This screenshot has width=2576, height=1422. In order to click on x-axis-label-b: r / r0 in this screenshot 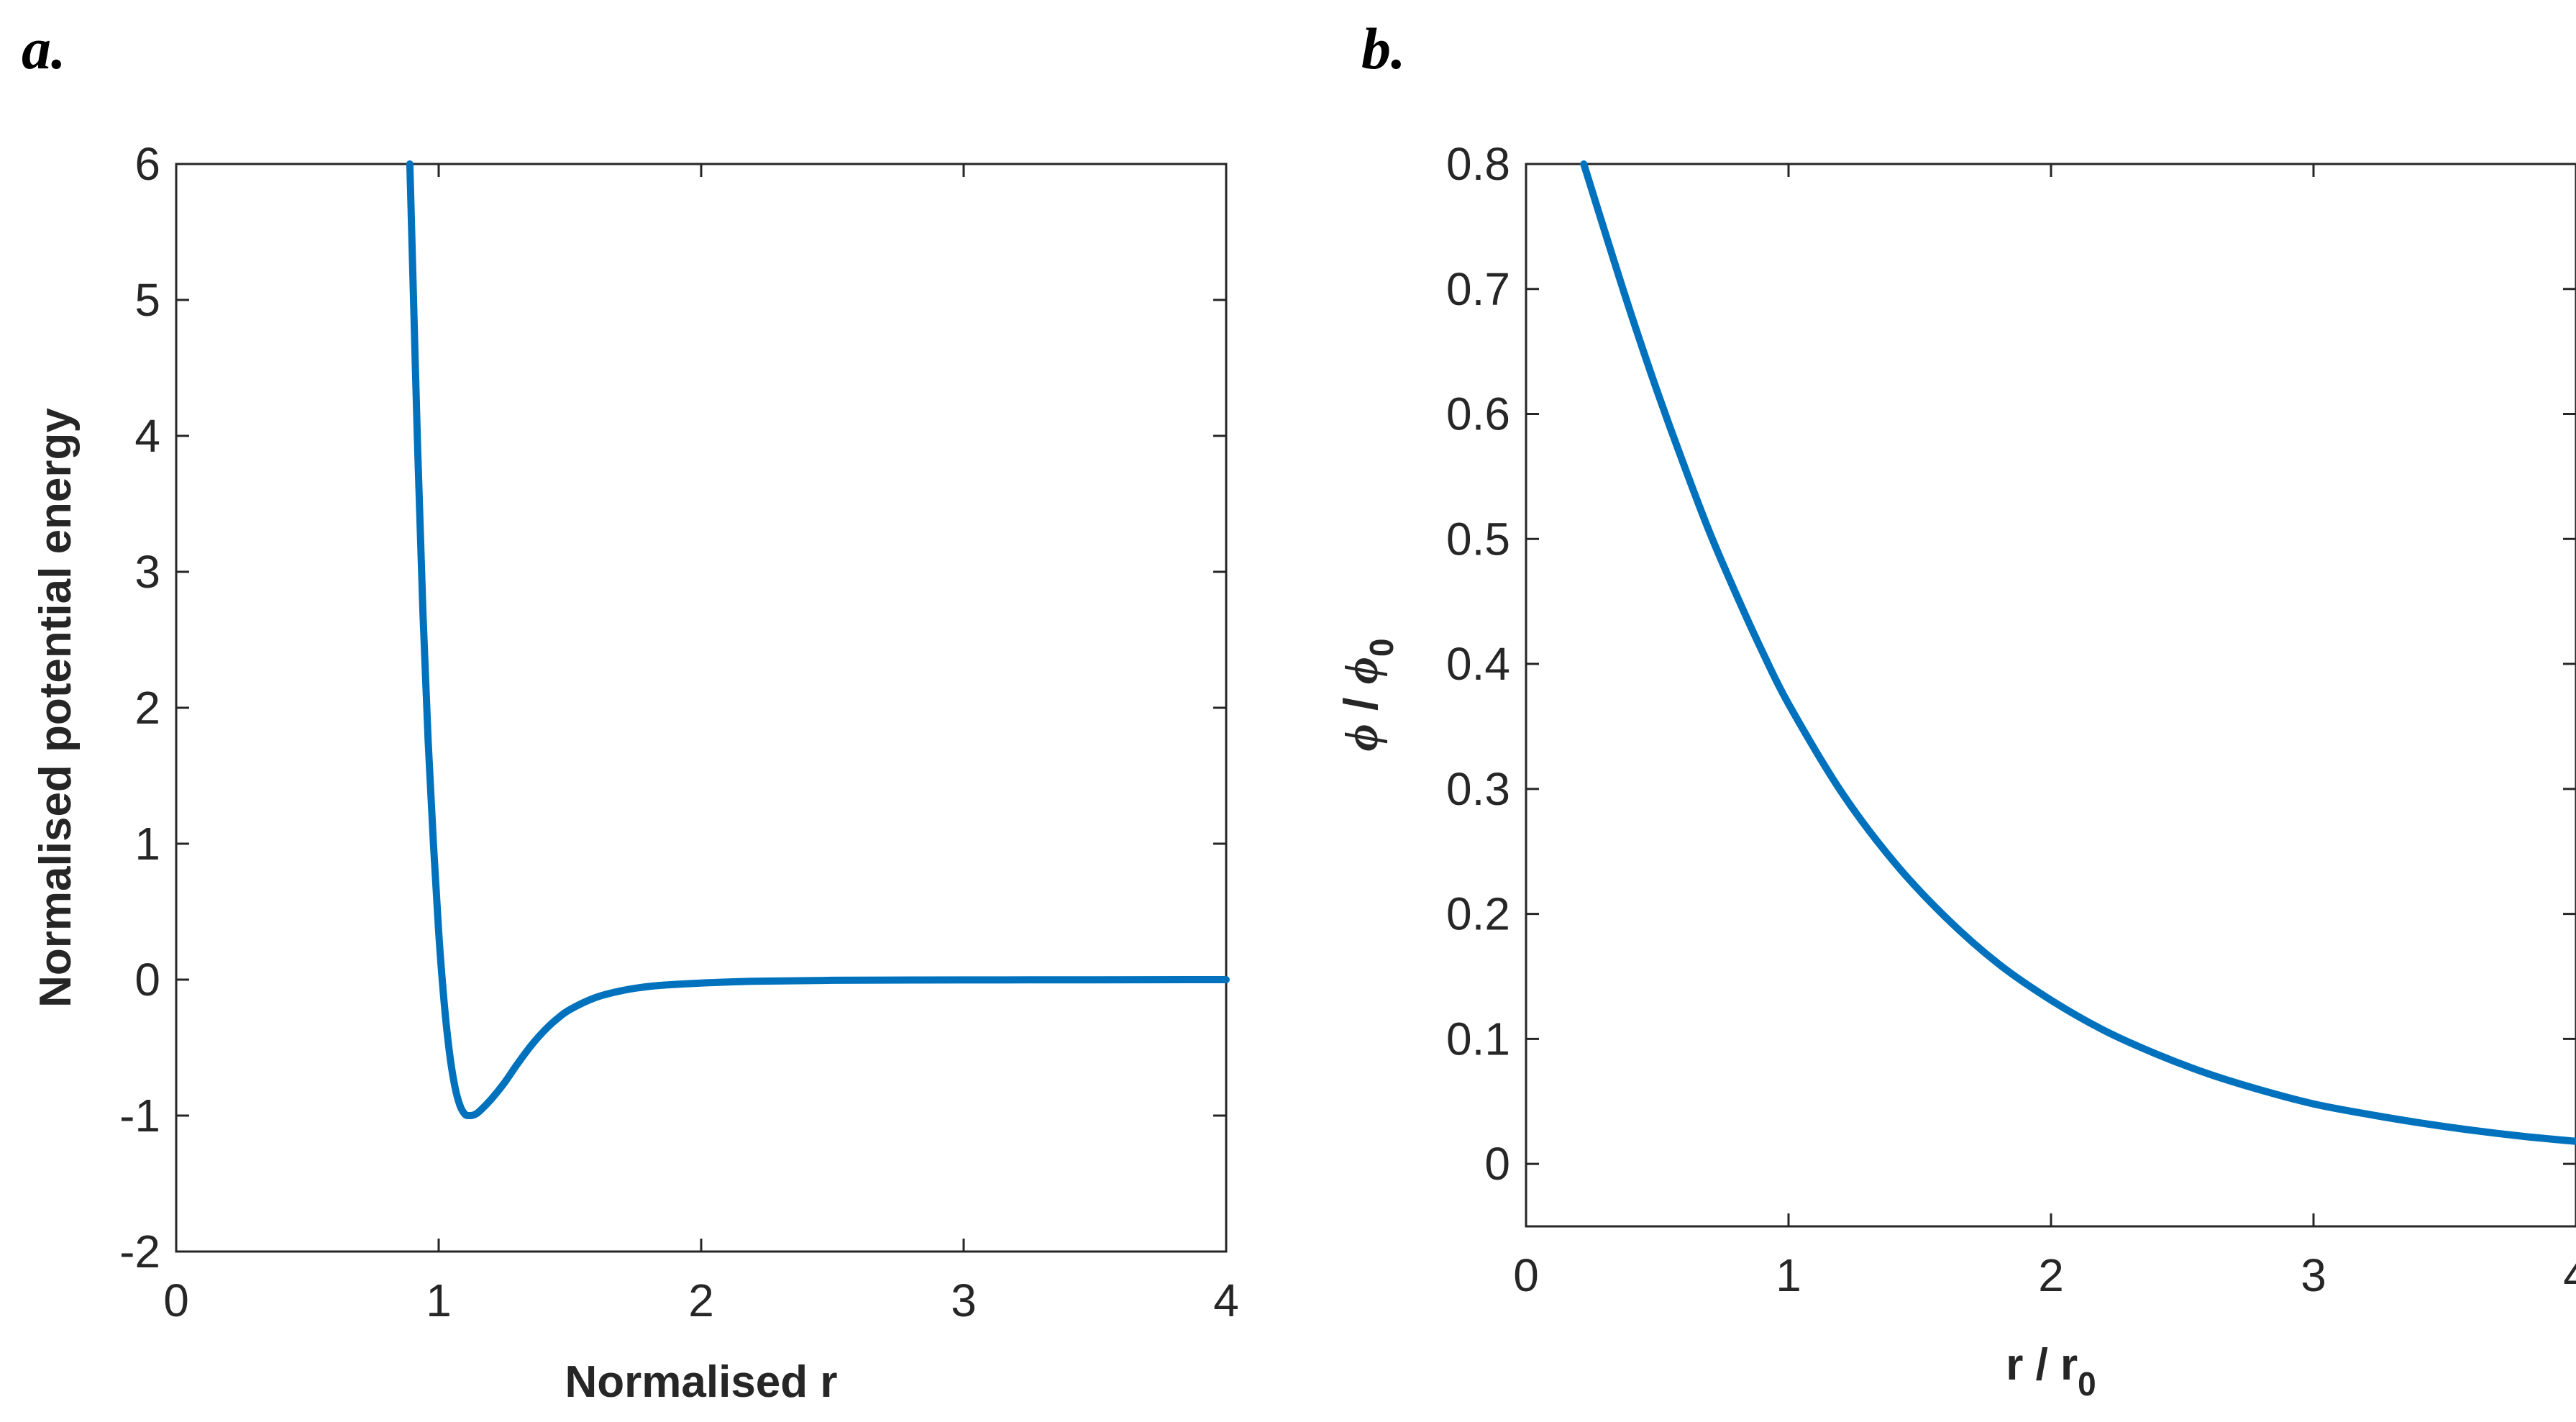, I will do `click(2051, 1371)`.